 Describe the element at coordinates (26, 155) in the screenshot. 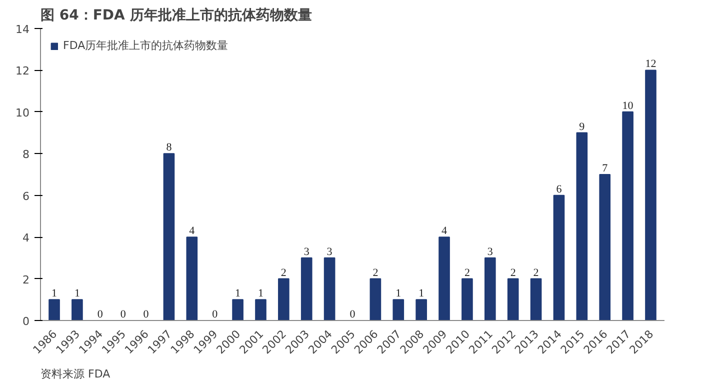

I see `y-tick-label: 8` at that location.